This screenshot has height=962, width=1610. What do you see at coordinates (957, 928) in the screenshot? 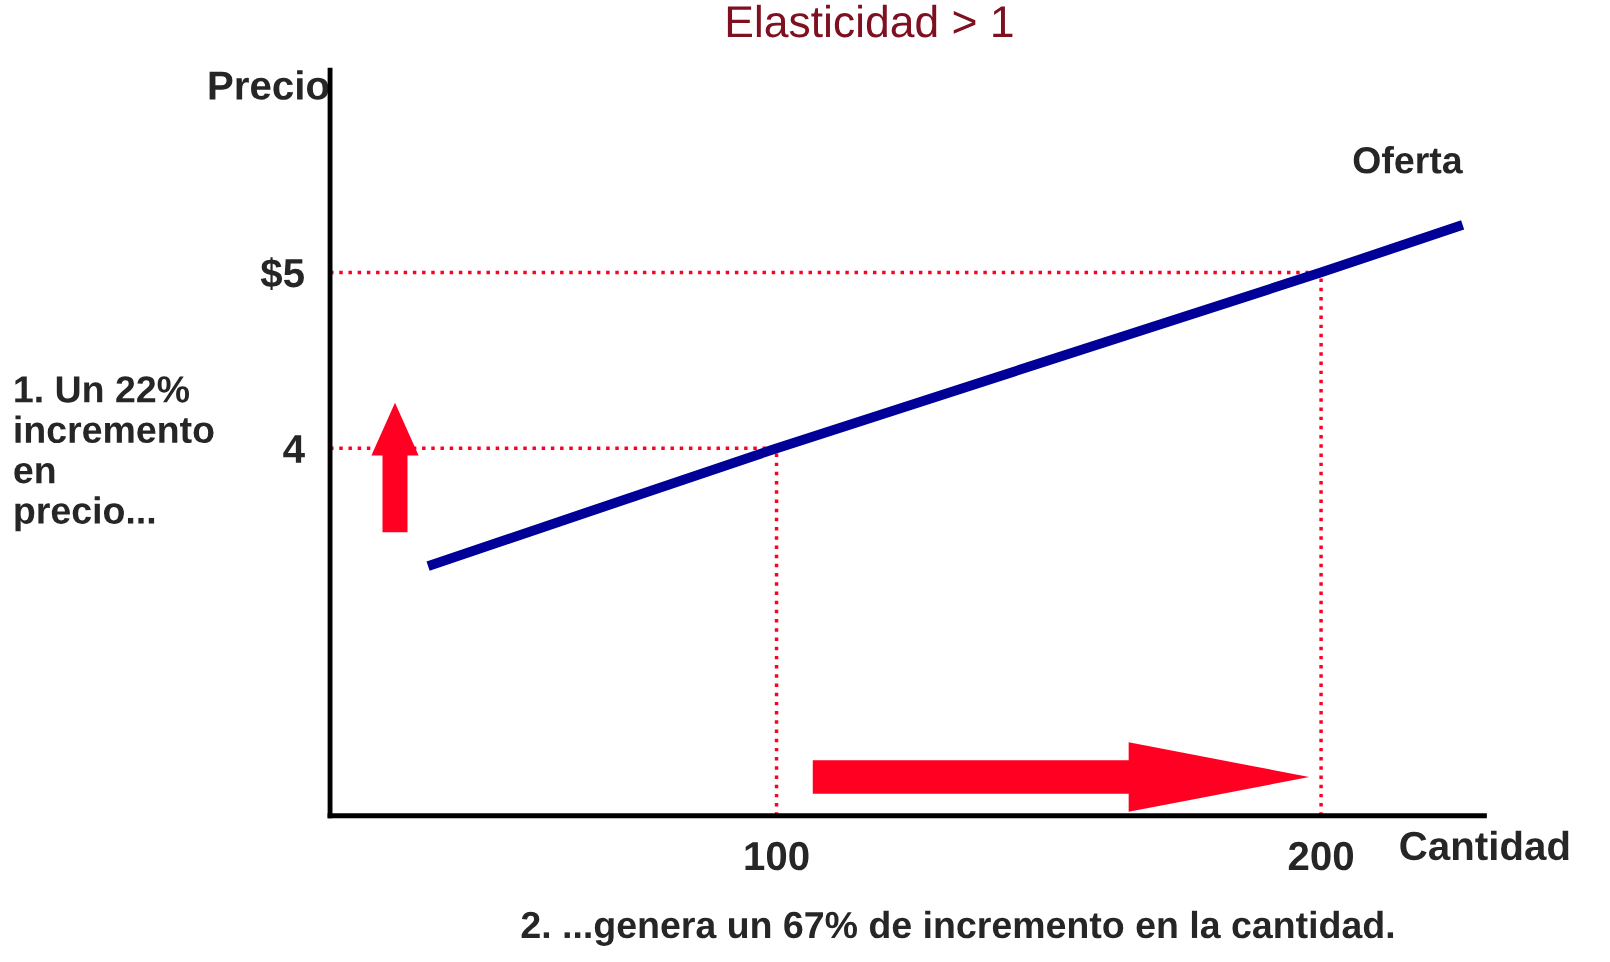
I see `text: 2. ...genera un 67% de incremento en la cantidad.` at bounding box center [957, 928].